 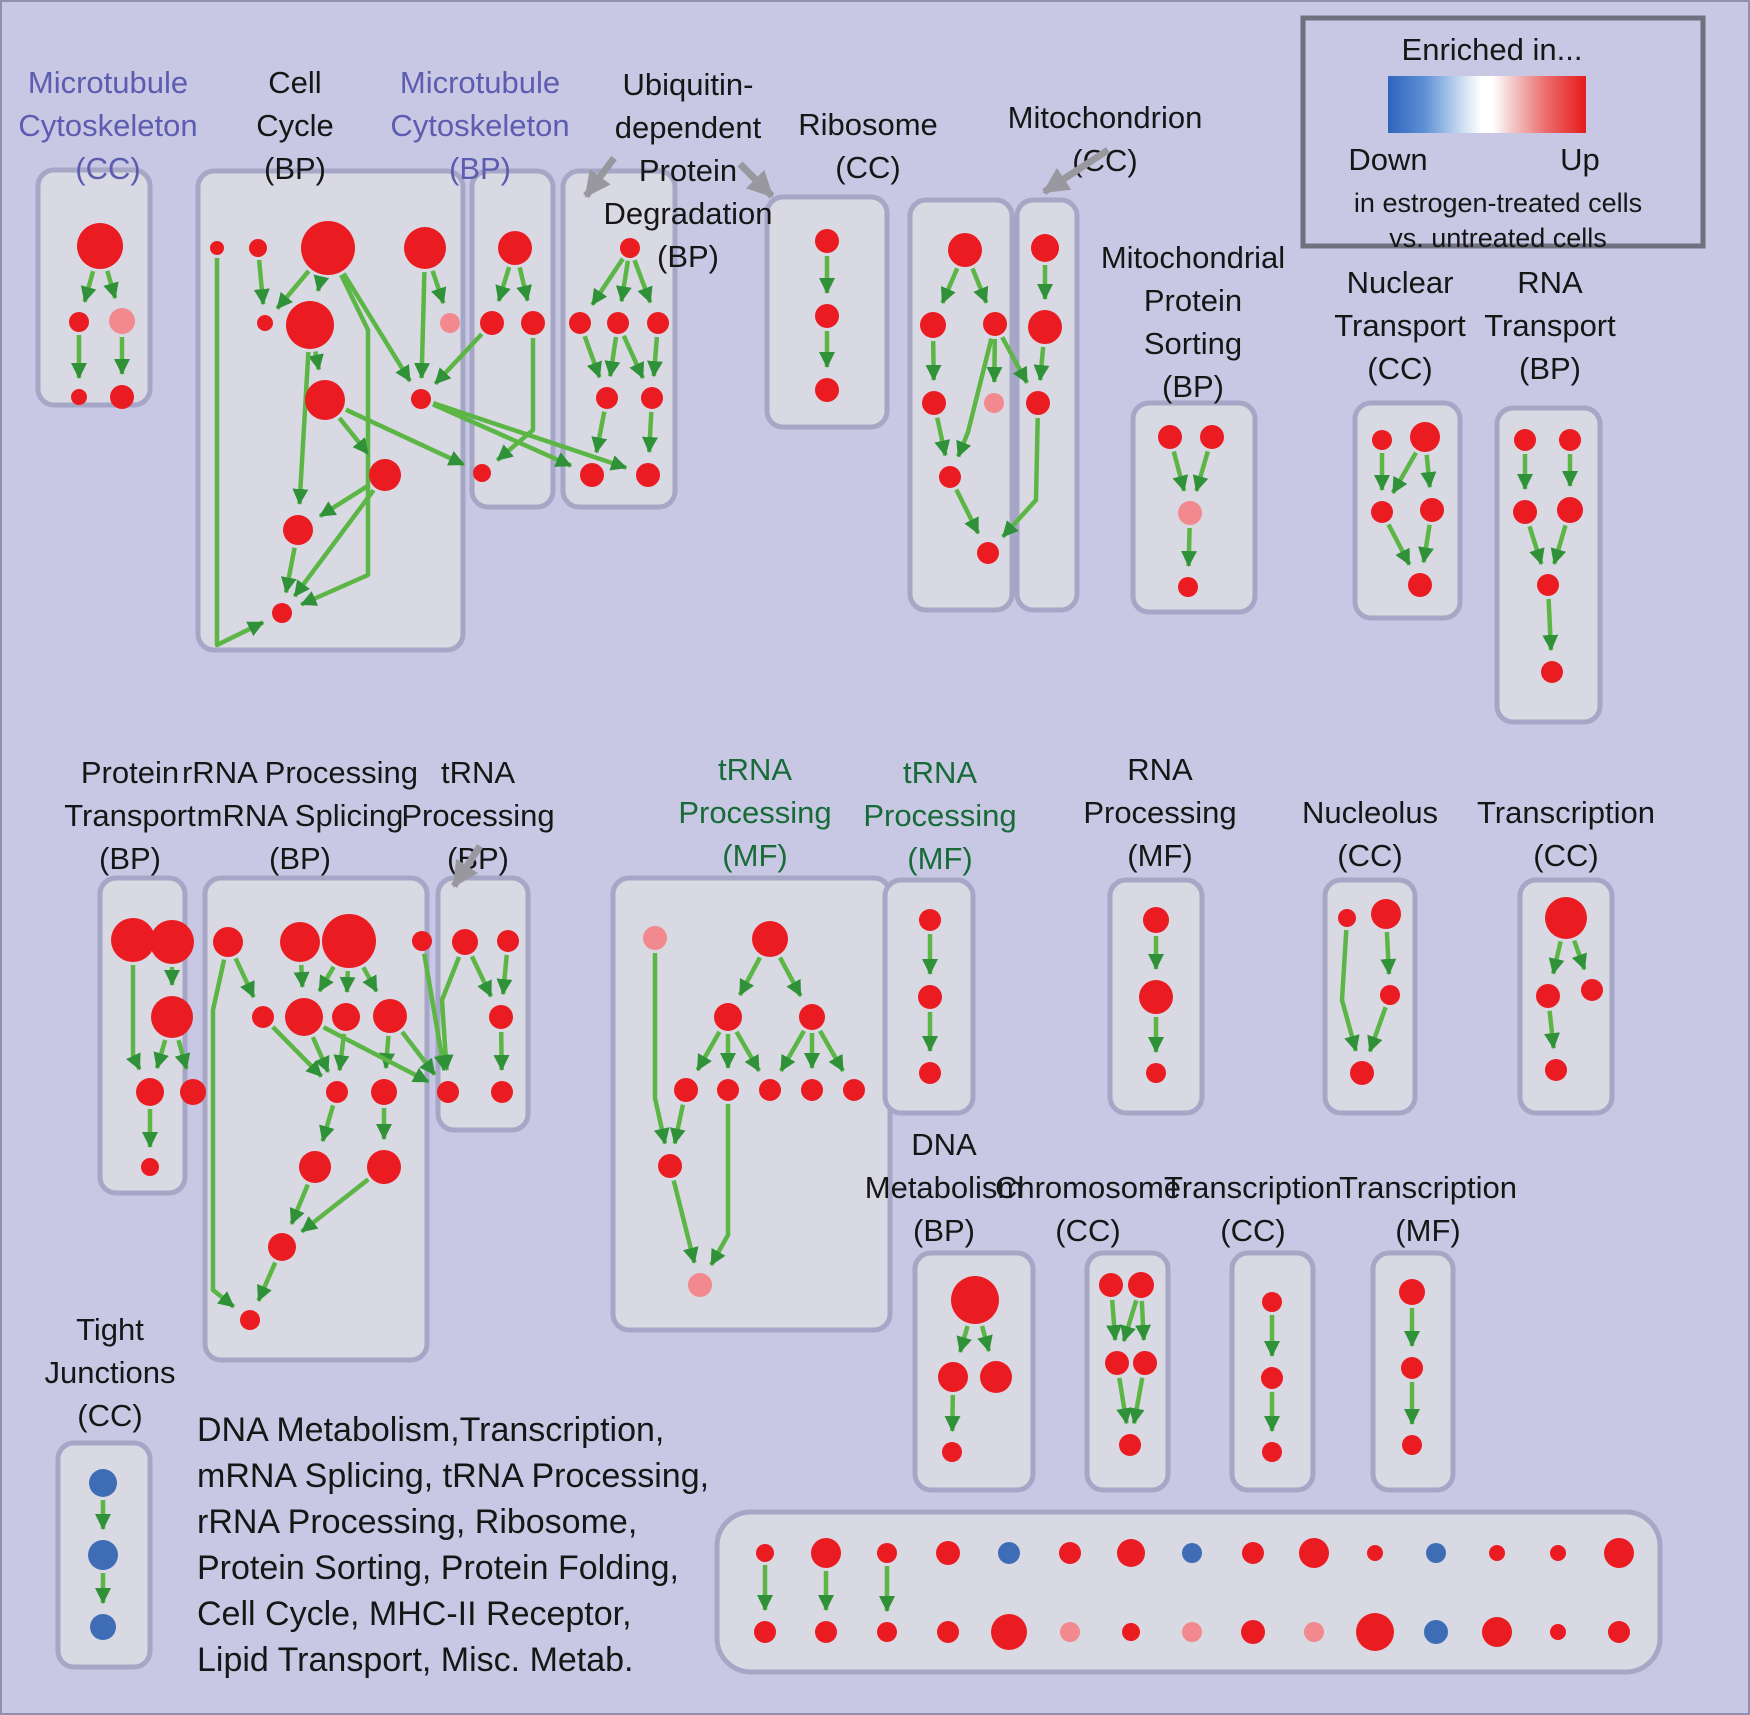 I want to click on misc-categories-line: Lipid Transport, Misc. Metab., so click(x=415, y=1660).